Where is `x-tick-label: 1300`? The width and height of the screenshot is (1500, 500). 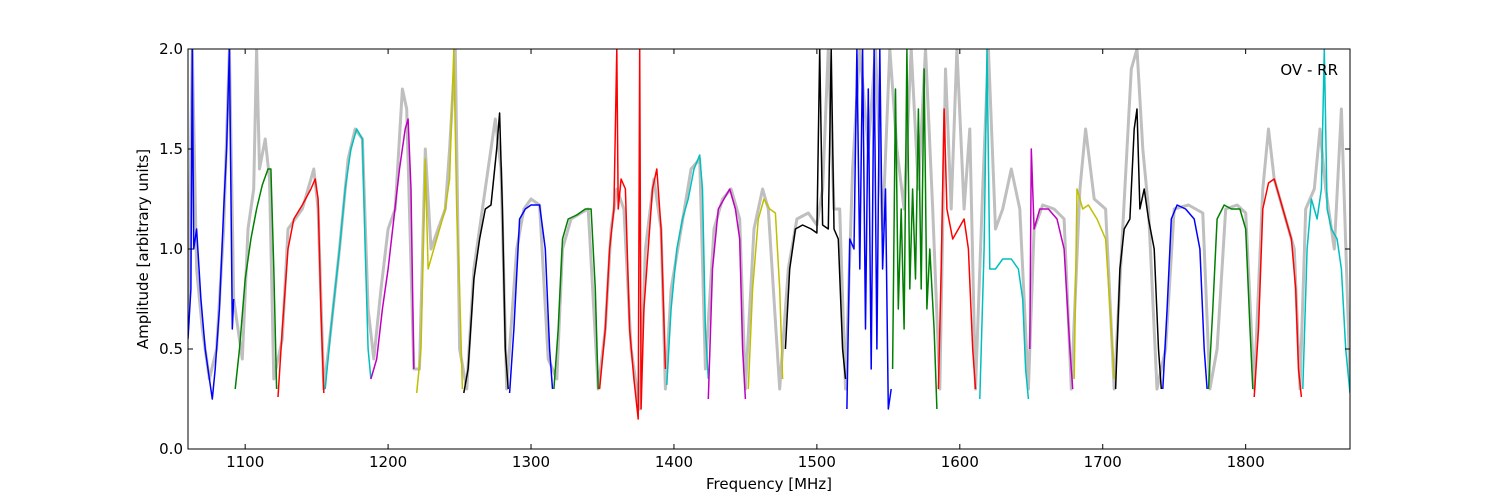
x-tick-label: 1300 is located at coordinates (531, 462).